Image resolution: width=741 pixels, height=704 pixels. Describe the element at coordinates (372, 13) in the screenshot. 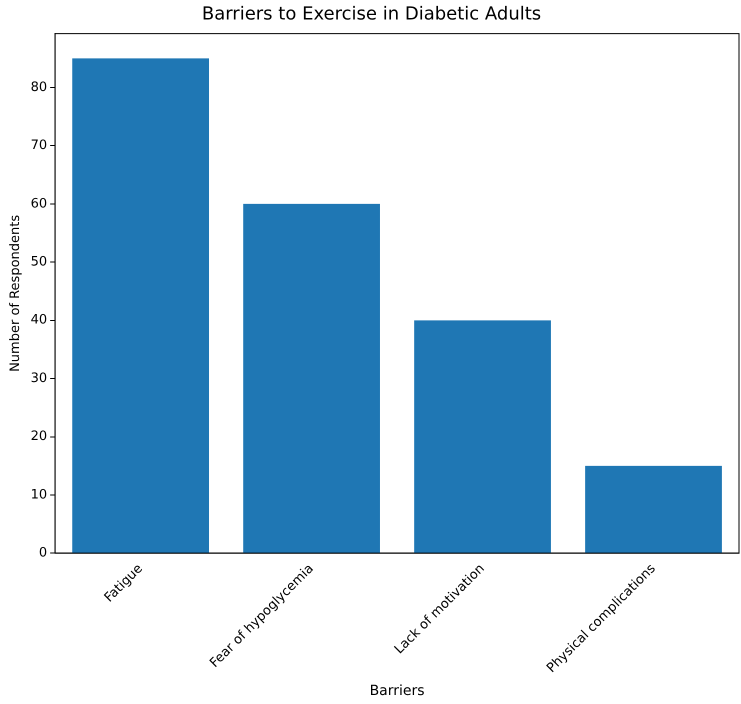

I see `chart-title: Barriers to Exercise in Diabetic Adults` at that location.